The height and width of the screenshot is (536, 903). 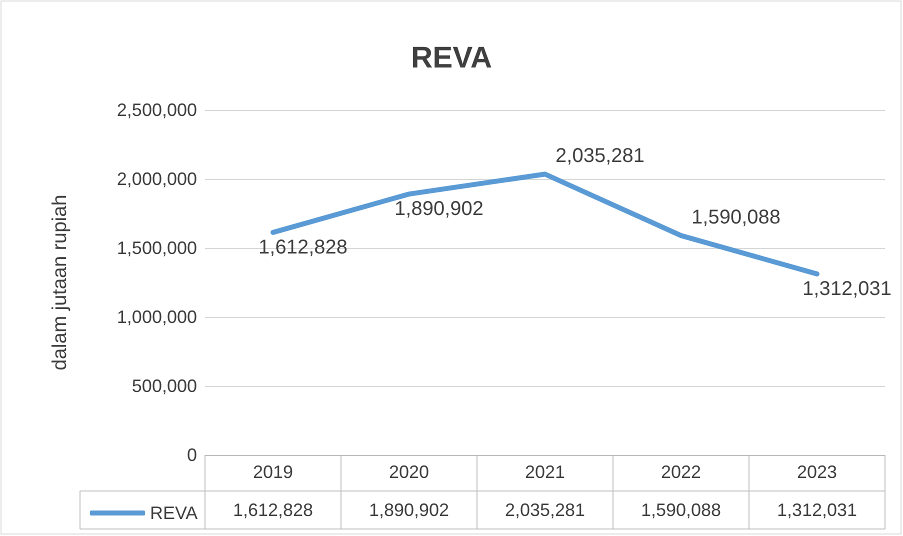 What do you see at coordinates (174, 513) in the screenshot?
I see `legend-label: REVA` at bounding box center [174, 513].